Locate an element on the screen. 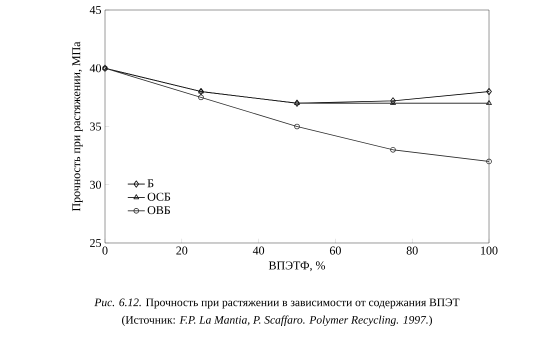 This screenshot has width=555, height=347. x-tick-label: 100 is located at coordinates (489, 250).